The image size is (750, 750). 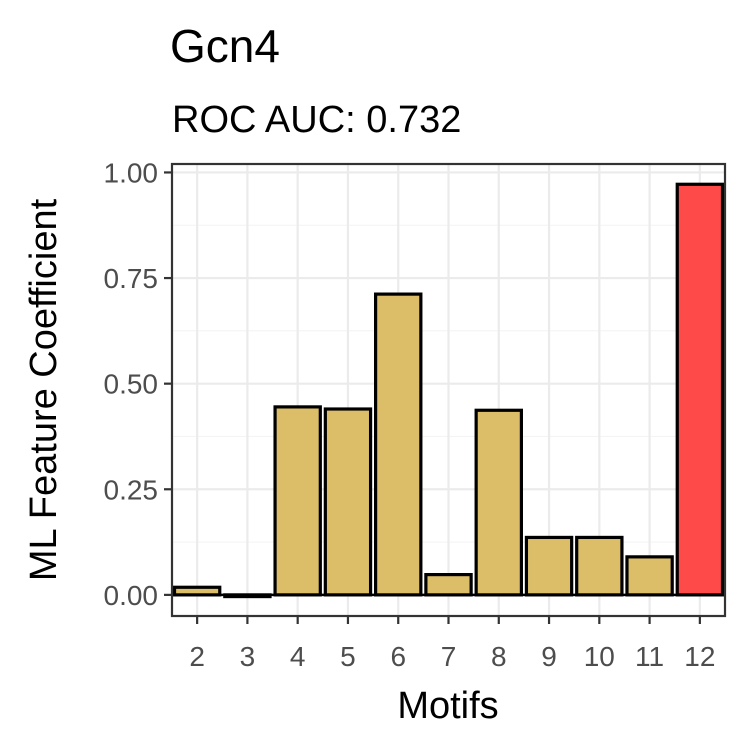 I want to click on y-tick-label: 0.75, so click(x=131, y=278).